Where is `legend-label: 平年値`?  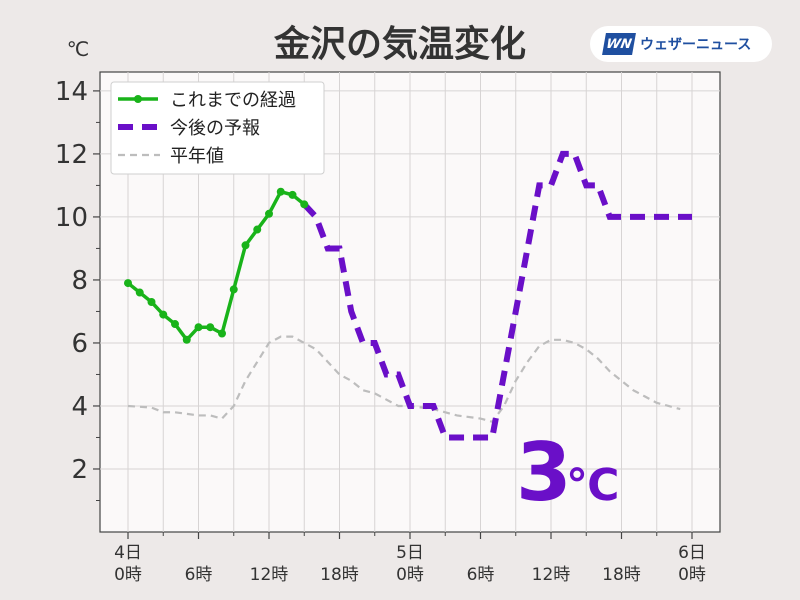
legend-label: 平年値 is located at coordinates (197, 156).